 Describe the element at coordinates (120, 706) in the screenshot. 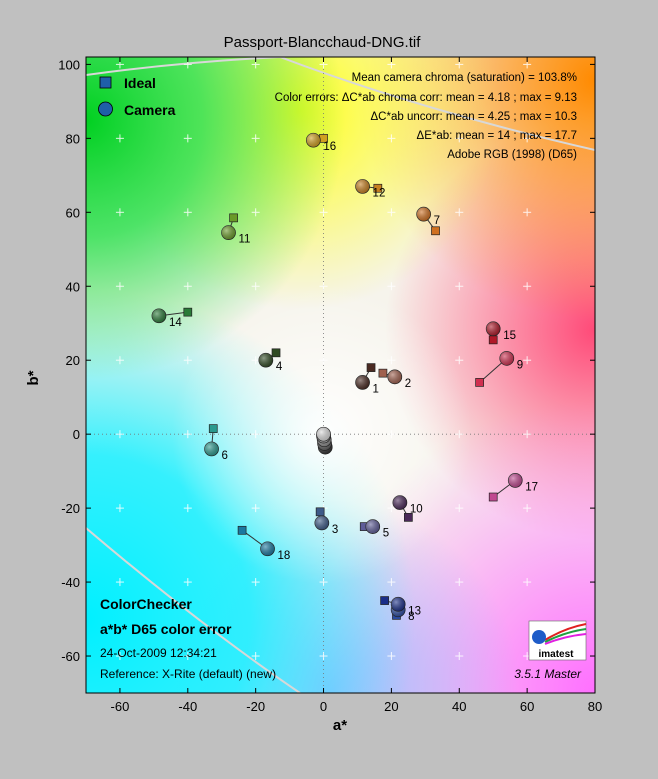

I see `x-tick-label: -60` at that location.